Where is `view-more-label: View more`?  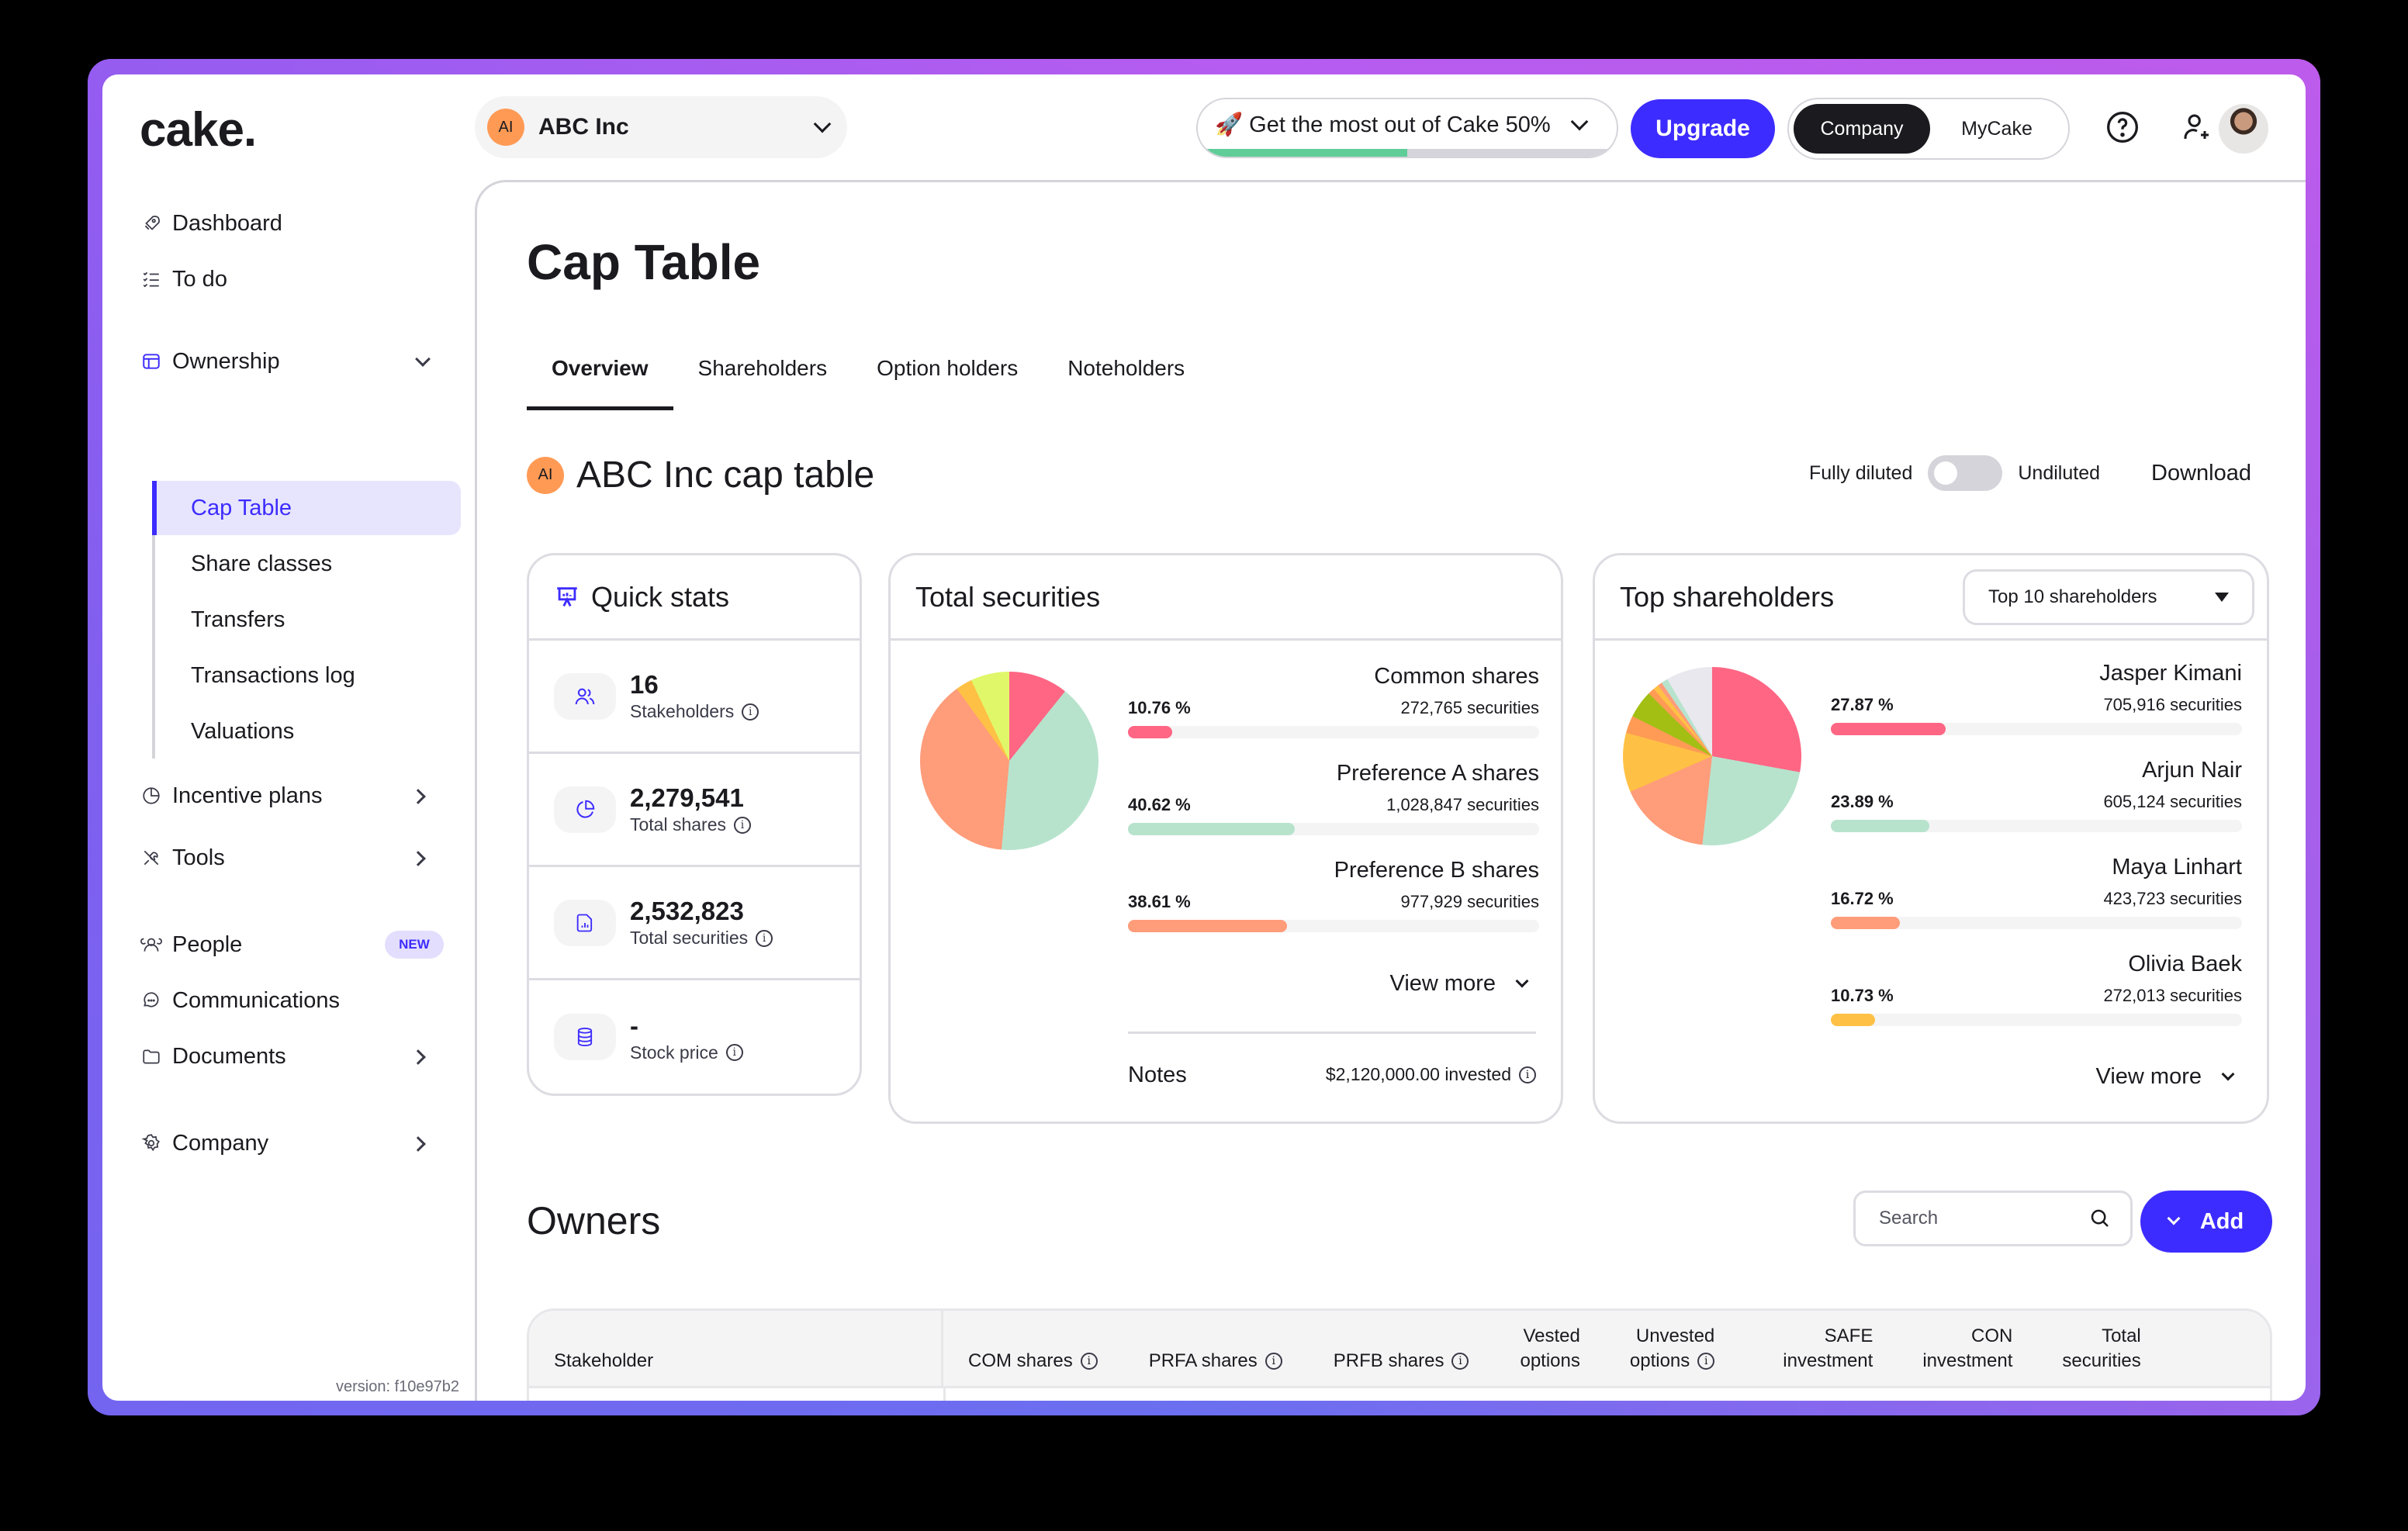 view-more-label: View more is located at coordinates (1442, 983).